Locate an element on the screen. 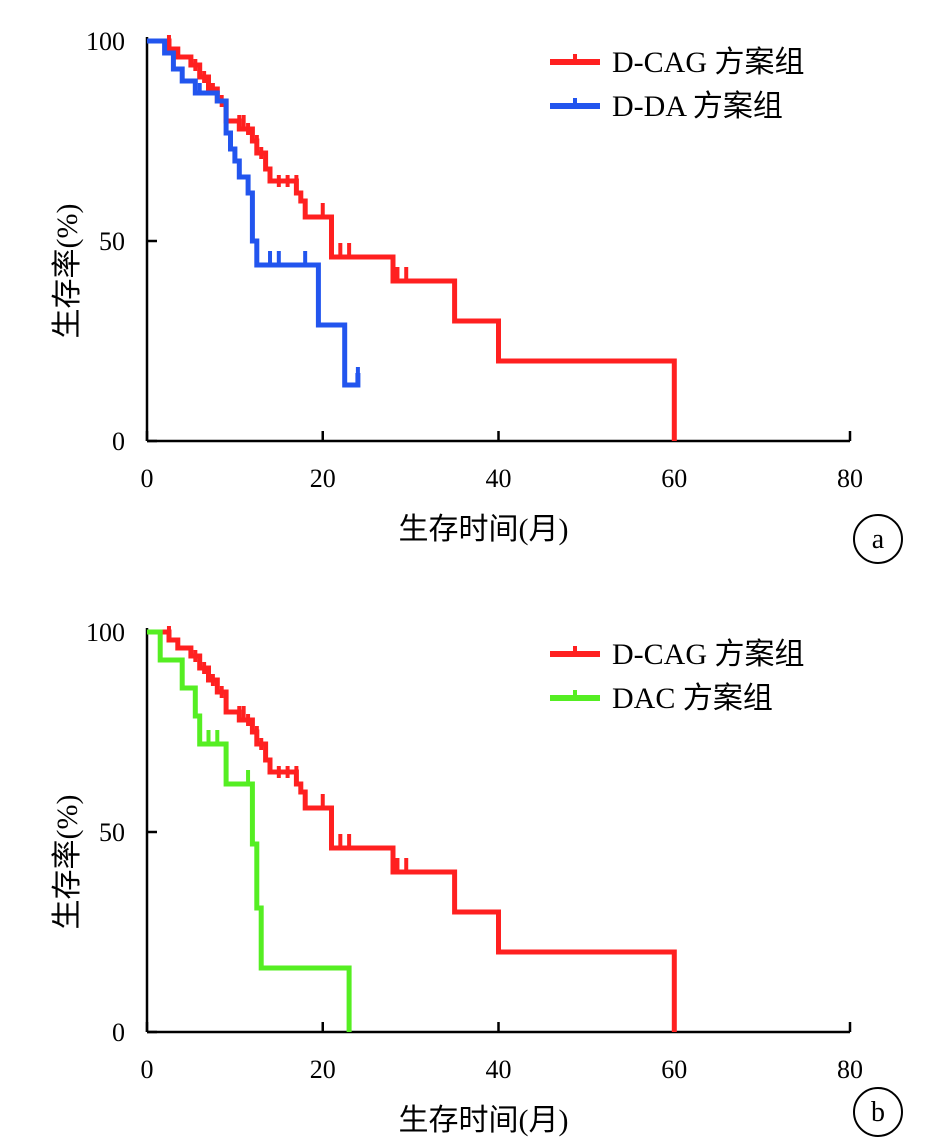  panel-label: b is located at coordinates (878, 1112).